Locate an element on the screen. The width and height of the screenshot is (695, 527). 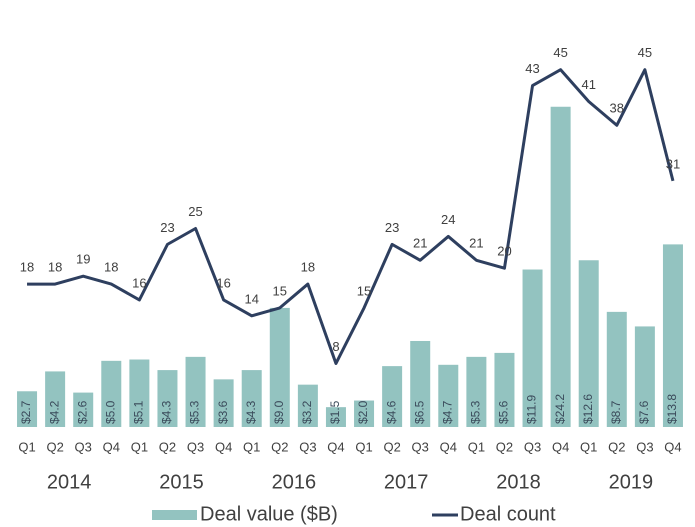
data-label: 41 is located at coordinates (588, 84).